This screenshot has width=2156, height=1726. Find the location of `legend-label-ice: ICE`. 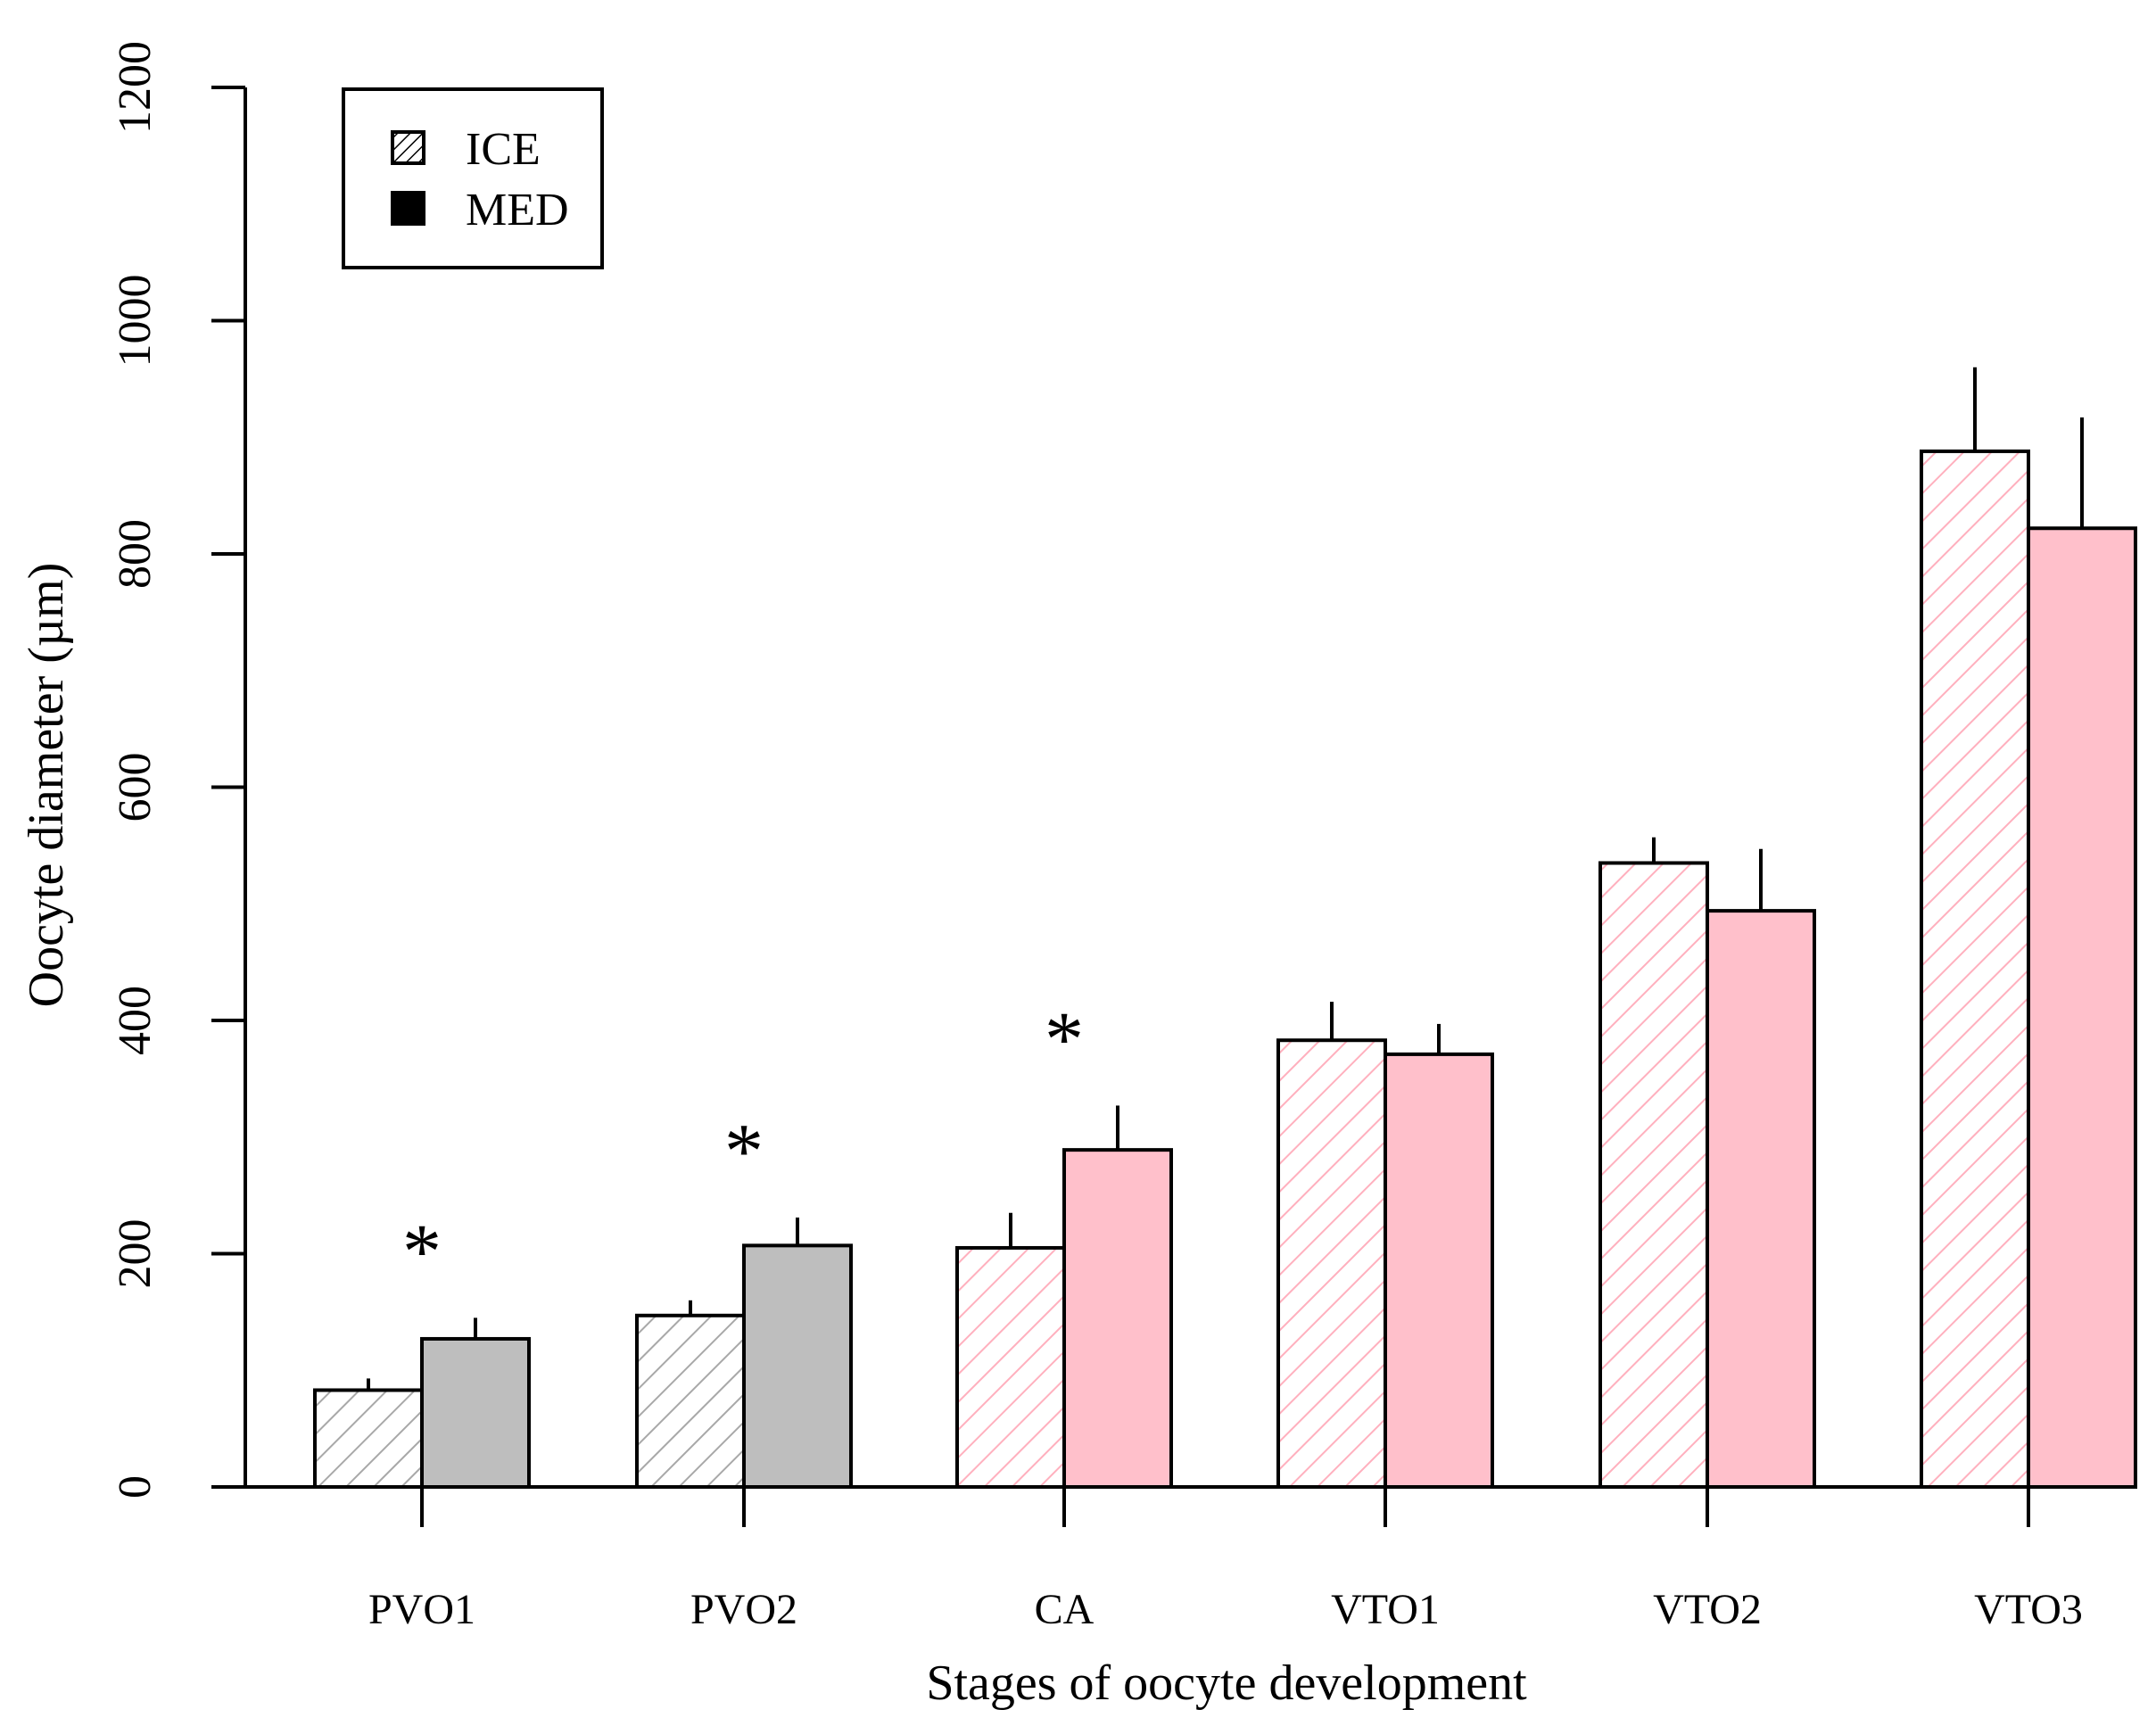

legend-label-ice: ICE is located at coordinates (503, 149).